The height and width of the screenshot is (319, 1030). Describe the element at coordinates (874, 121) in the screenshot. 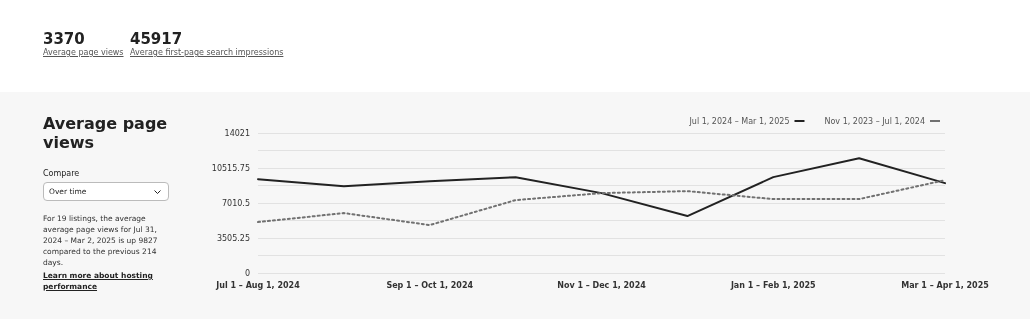

I see `legend-label: Nov 1, 2023 – Jul 1, 2024` at that location.